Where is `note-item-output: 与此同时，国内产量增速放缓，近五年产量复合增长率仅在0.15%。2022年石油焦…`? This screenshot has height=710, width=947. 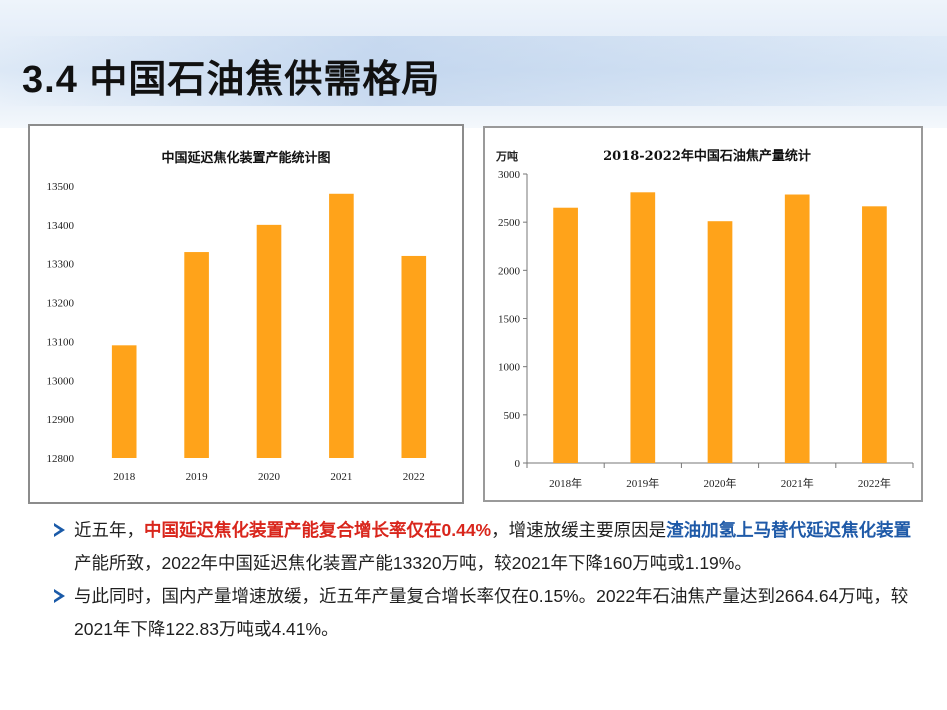
note-item-output: 与此同时，国内产量增速放缓，近五年产量复合增长率仅在0.15%。2022年石油焦… is located at coordinates (485, 613).